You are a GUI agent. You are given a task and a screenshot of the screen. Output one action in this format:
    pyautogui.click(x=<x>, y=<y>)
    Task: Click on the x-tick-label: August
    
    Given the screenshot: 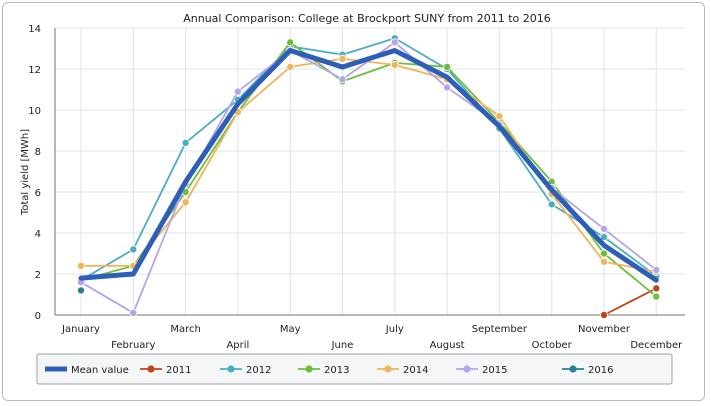 What is the action you would take?
    pyautogui.click(x=447, y=345)
    